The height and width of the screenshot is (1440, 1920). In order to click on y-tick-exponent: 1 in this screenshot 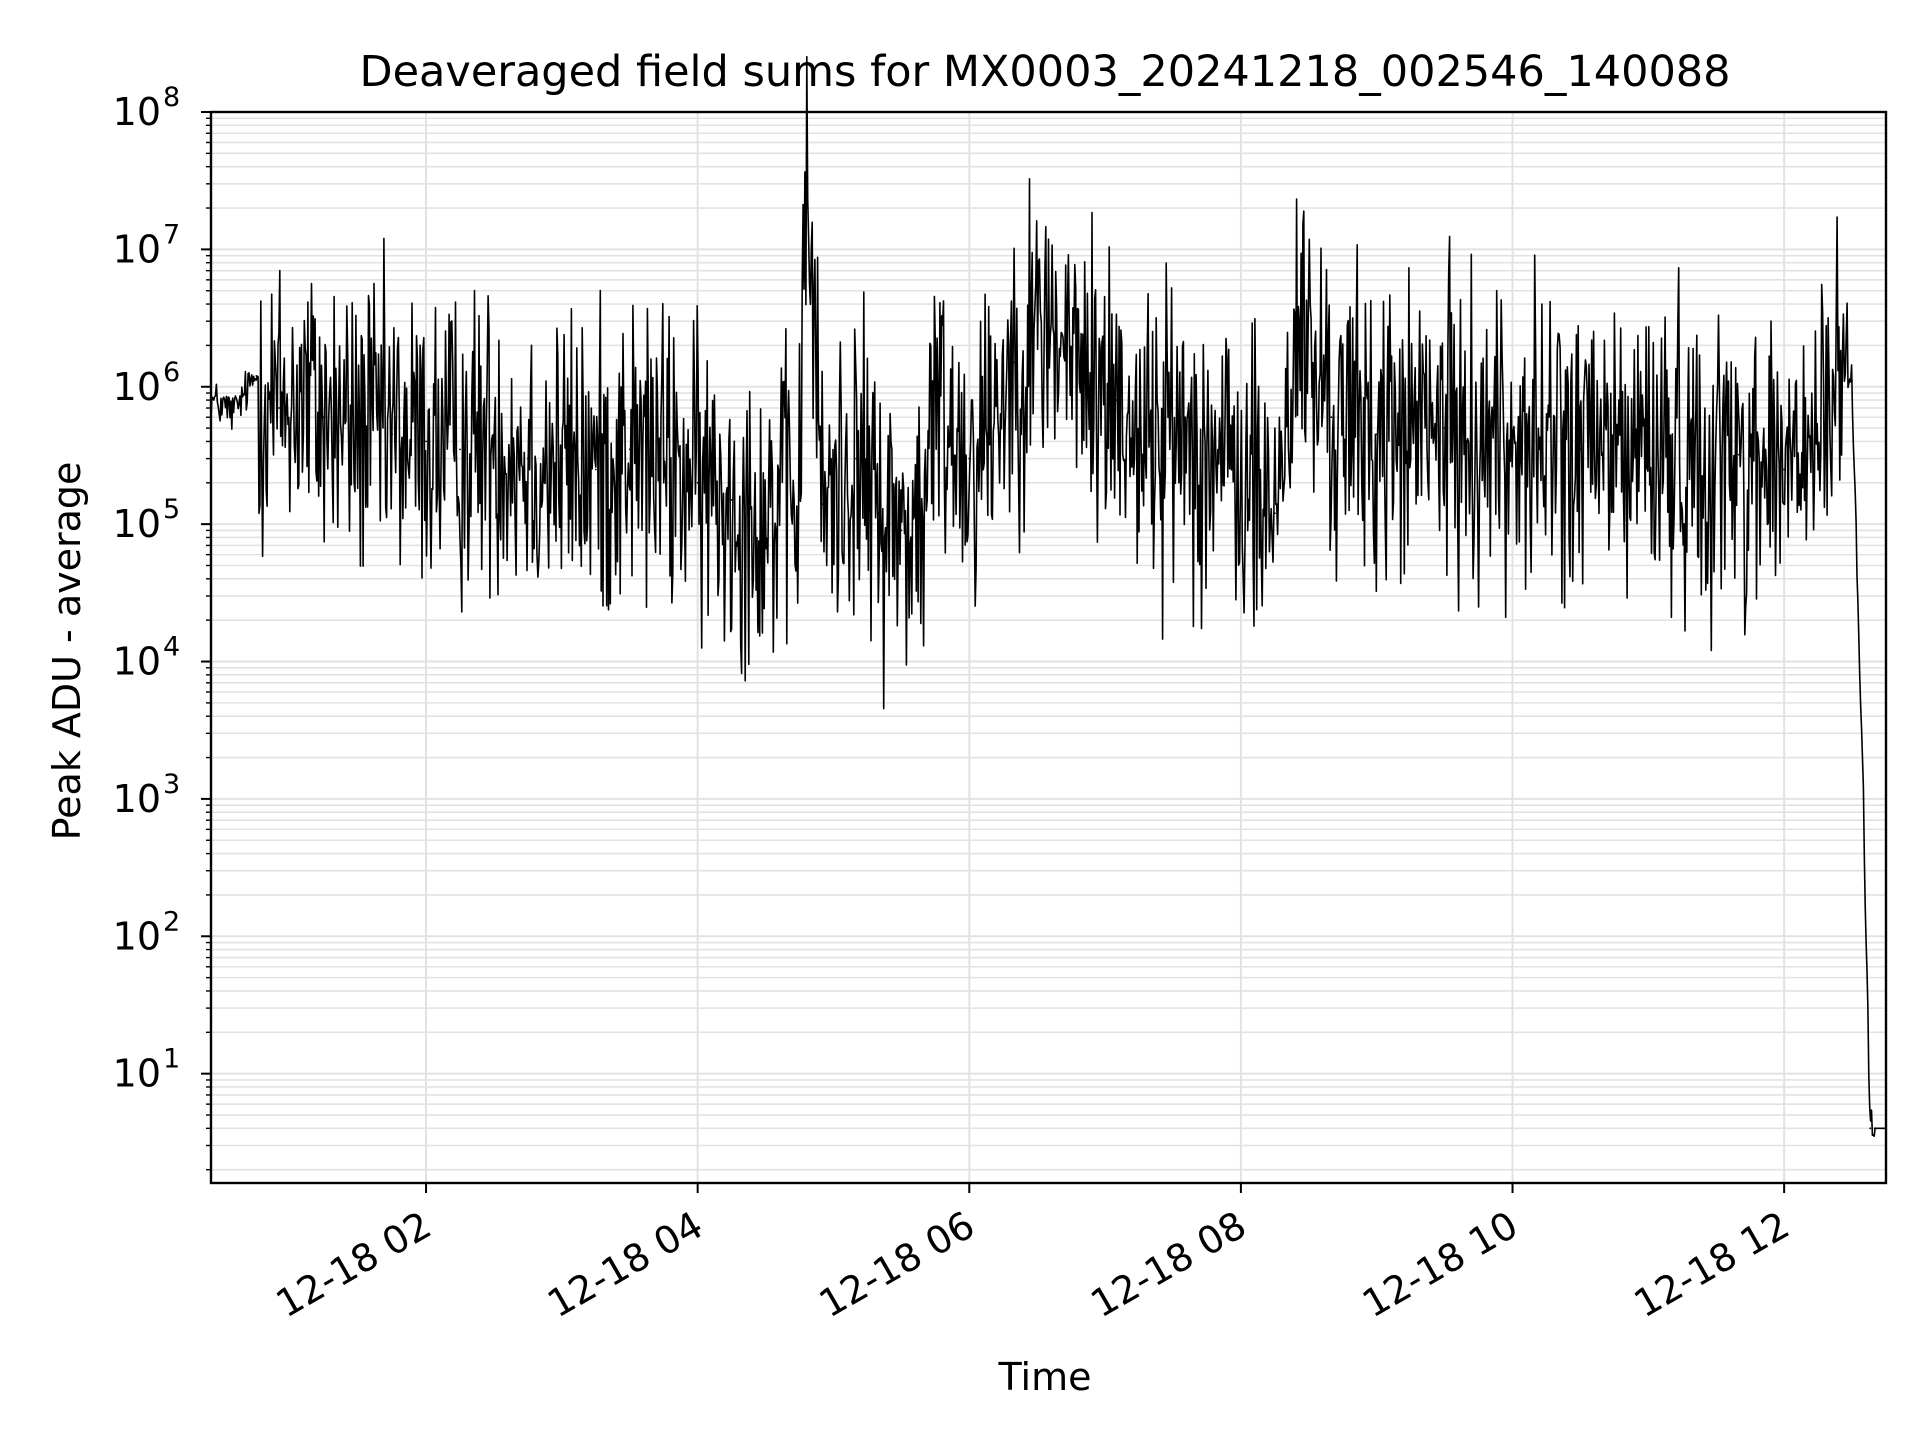, I will do `click(171, 1059)`.